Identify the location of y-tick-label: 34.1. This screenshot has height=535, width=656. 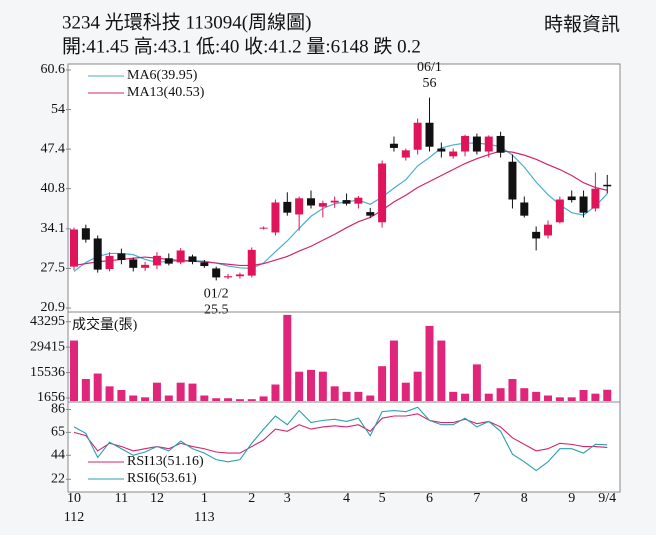
(53, 228).